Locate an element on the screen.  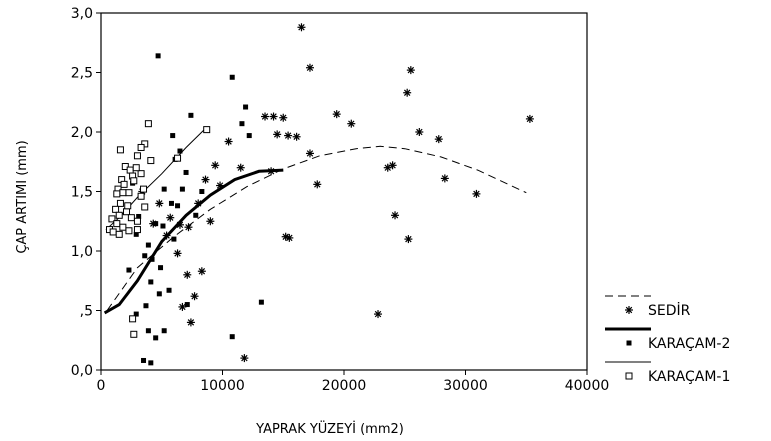
x-tick-label: 30000 is located at coordinates (465, 386).